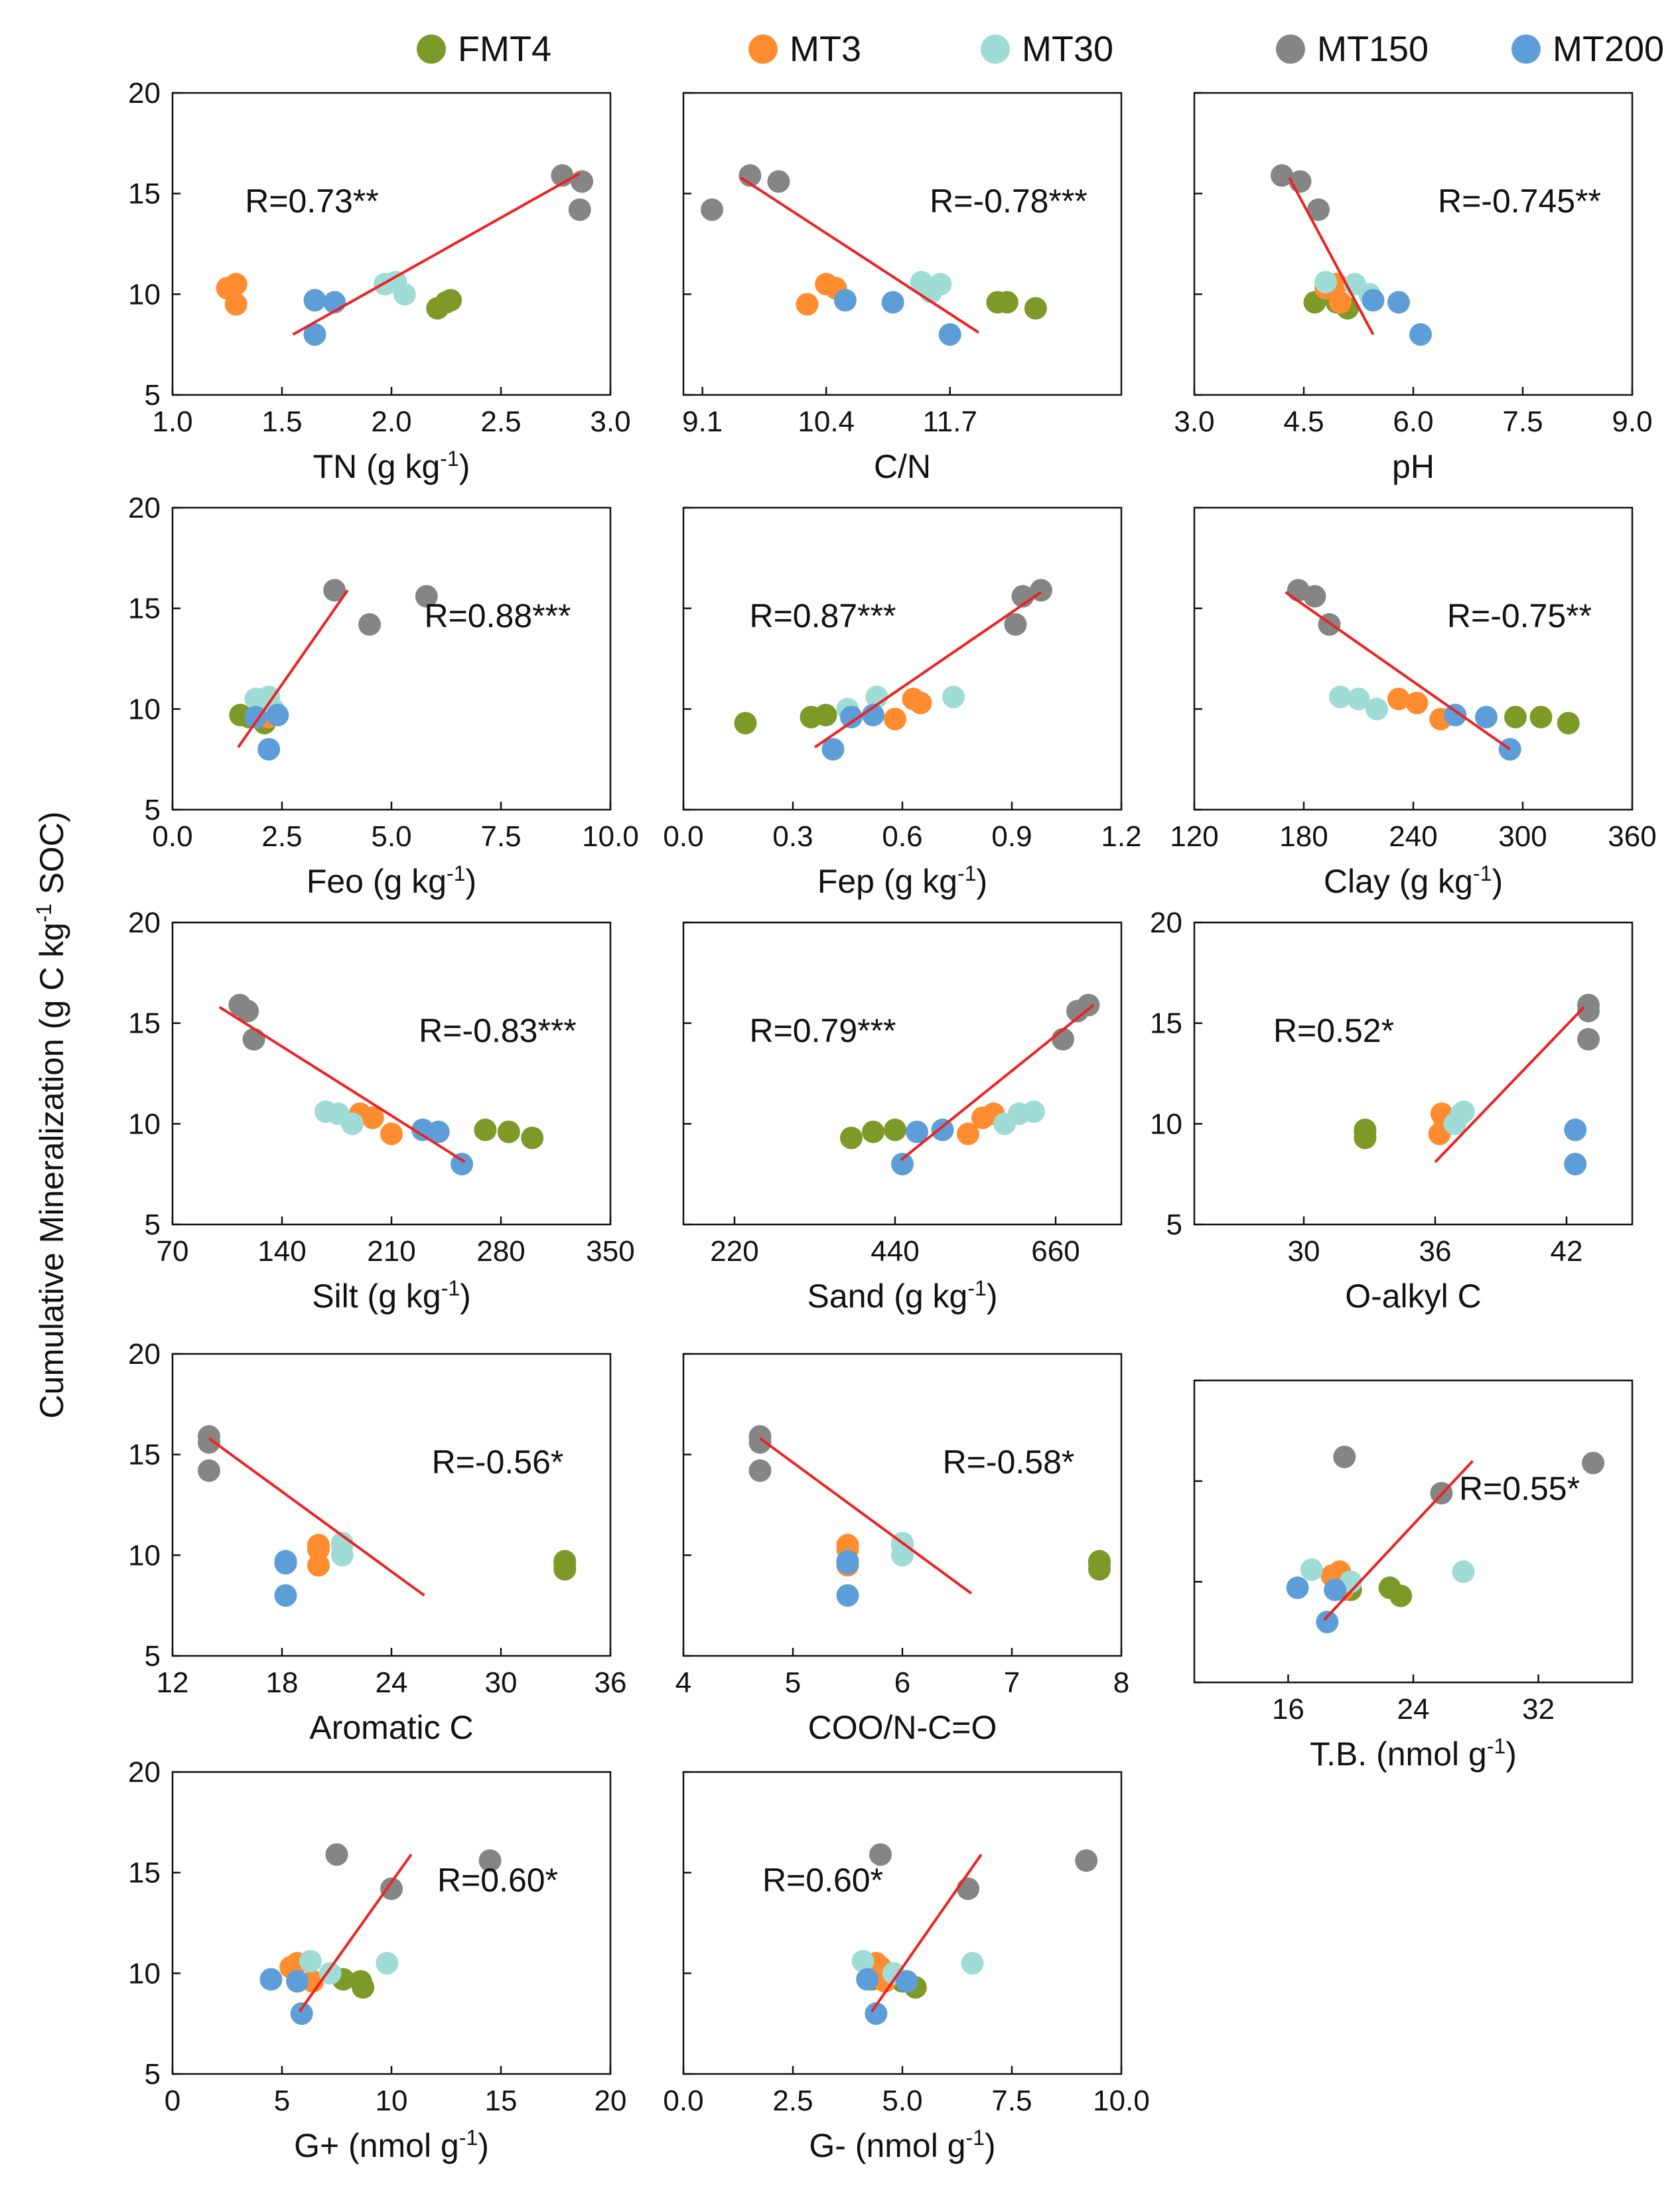 This screenshot has height=2212, width=1680. Describe the element at coordinates (498, 615) in the screenshot. I see `correlation-annotation: R=0.88***` at that location.